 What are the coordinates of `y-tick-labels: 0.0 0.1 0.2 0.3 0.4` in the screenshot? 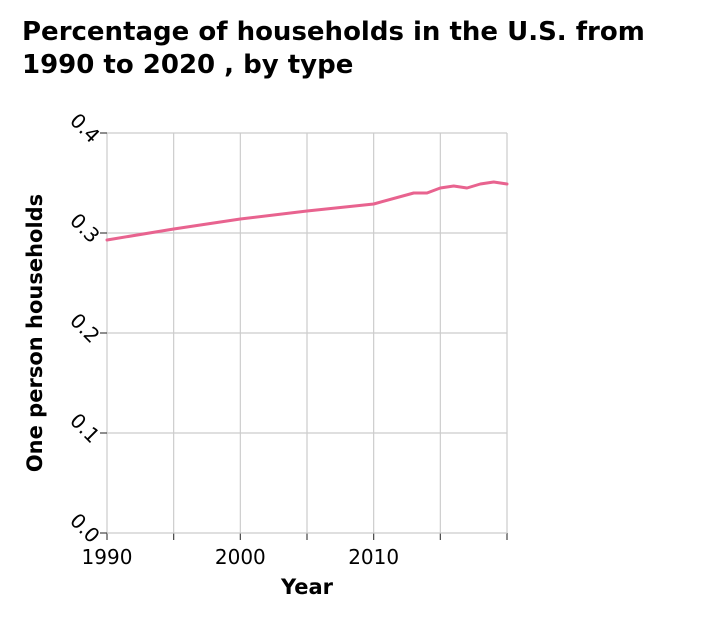 It's located at (84, 327).